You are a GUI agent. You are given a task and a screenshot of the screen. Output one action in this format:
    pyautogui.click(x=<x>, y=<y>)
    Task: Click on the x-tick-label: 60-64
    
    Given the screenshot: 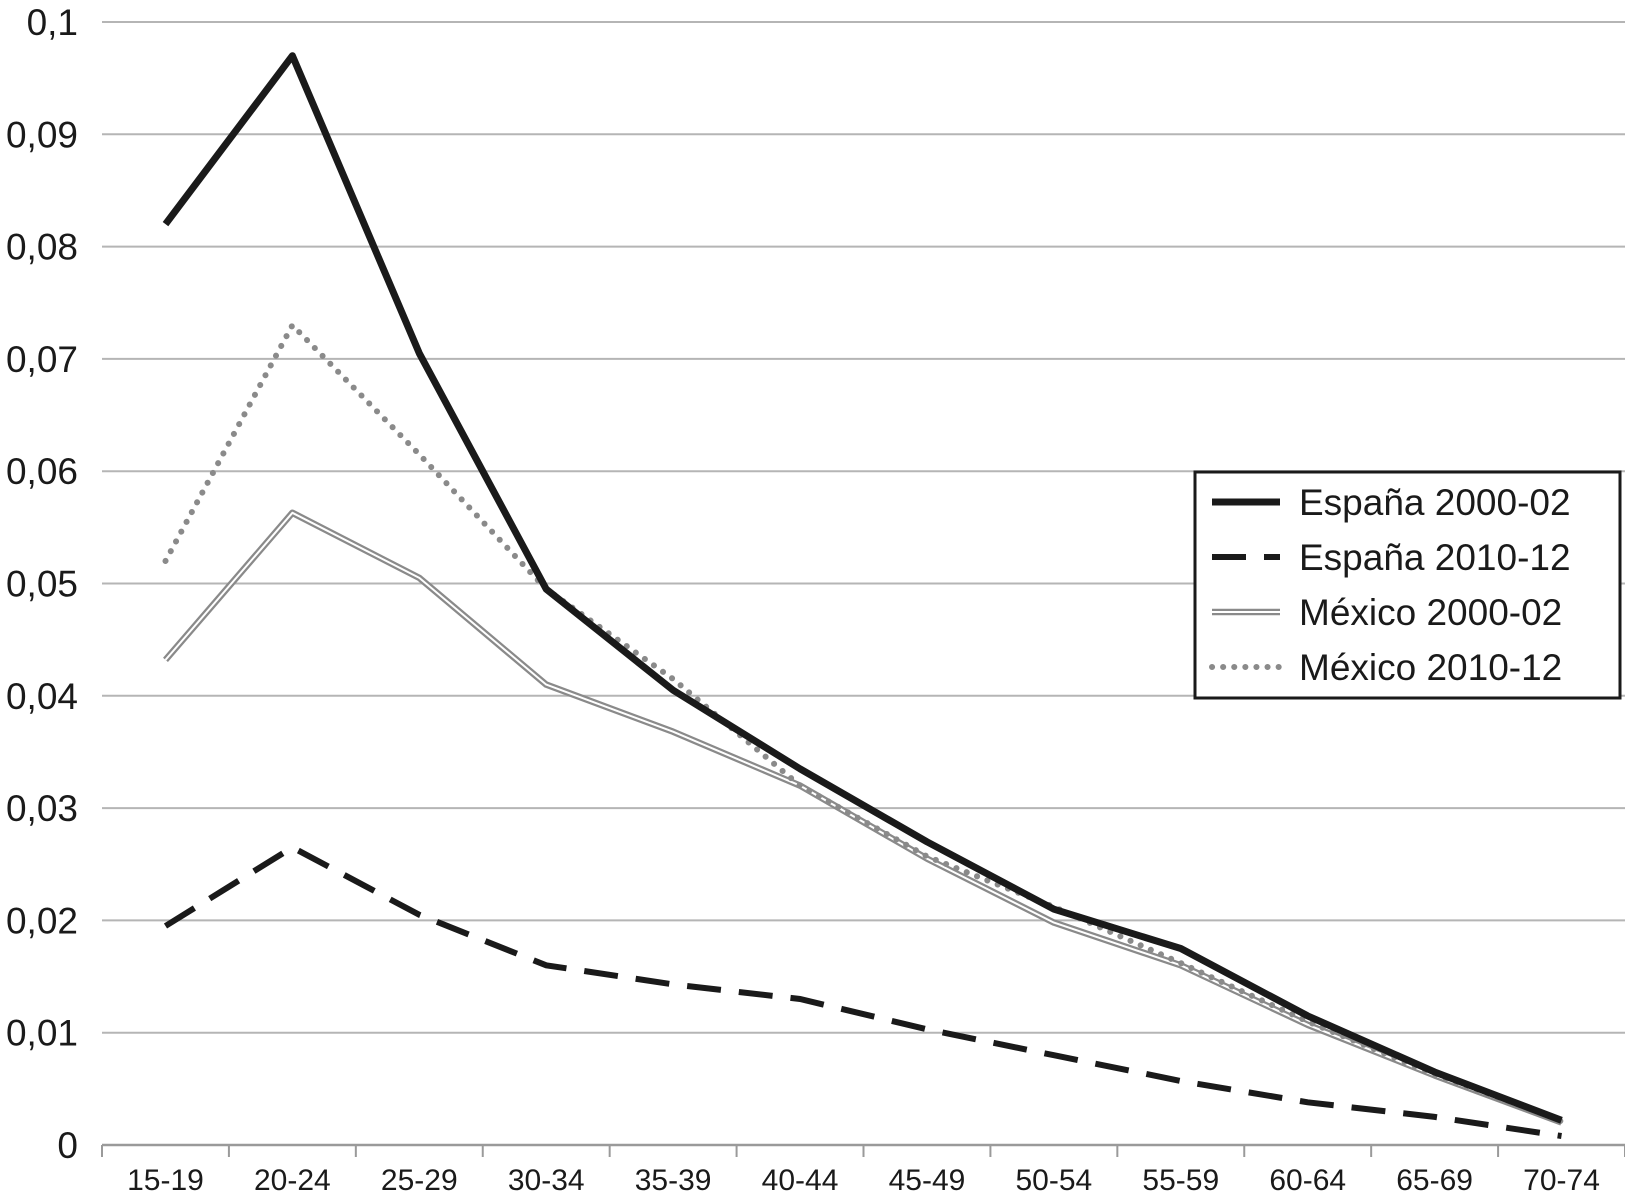 What is the action you would take?
    pyautogui.click(x=1307, y=1180)
    